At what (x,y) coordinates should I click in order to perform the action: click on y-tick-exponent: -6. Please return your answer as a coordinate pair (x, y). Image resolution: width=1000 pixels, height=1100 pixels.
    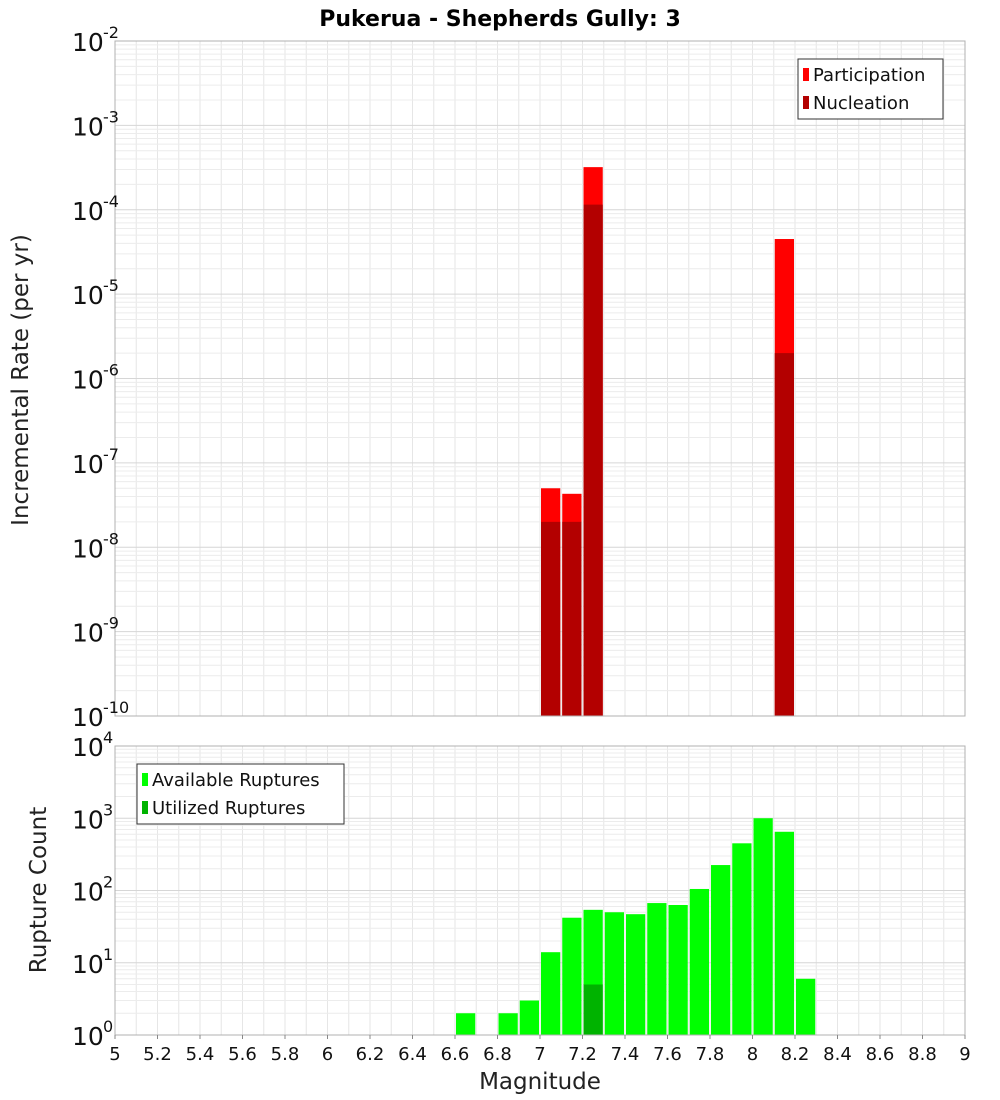
    Looking at the image, I should click on (111, 370).